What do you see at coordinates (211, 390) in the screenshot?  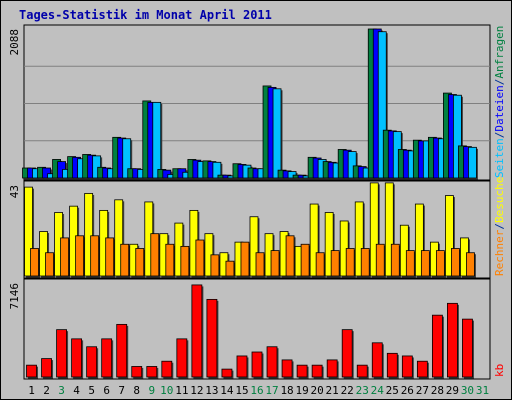 I see `x-tick-label: 13` at bounding box center [211, 390].